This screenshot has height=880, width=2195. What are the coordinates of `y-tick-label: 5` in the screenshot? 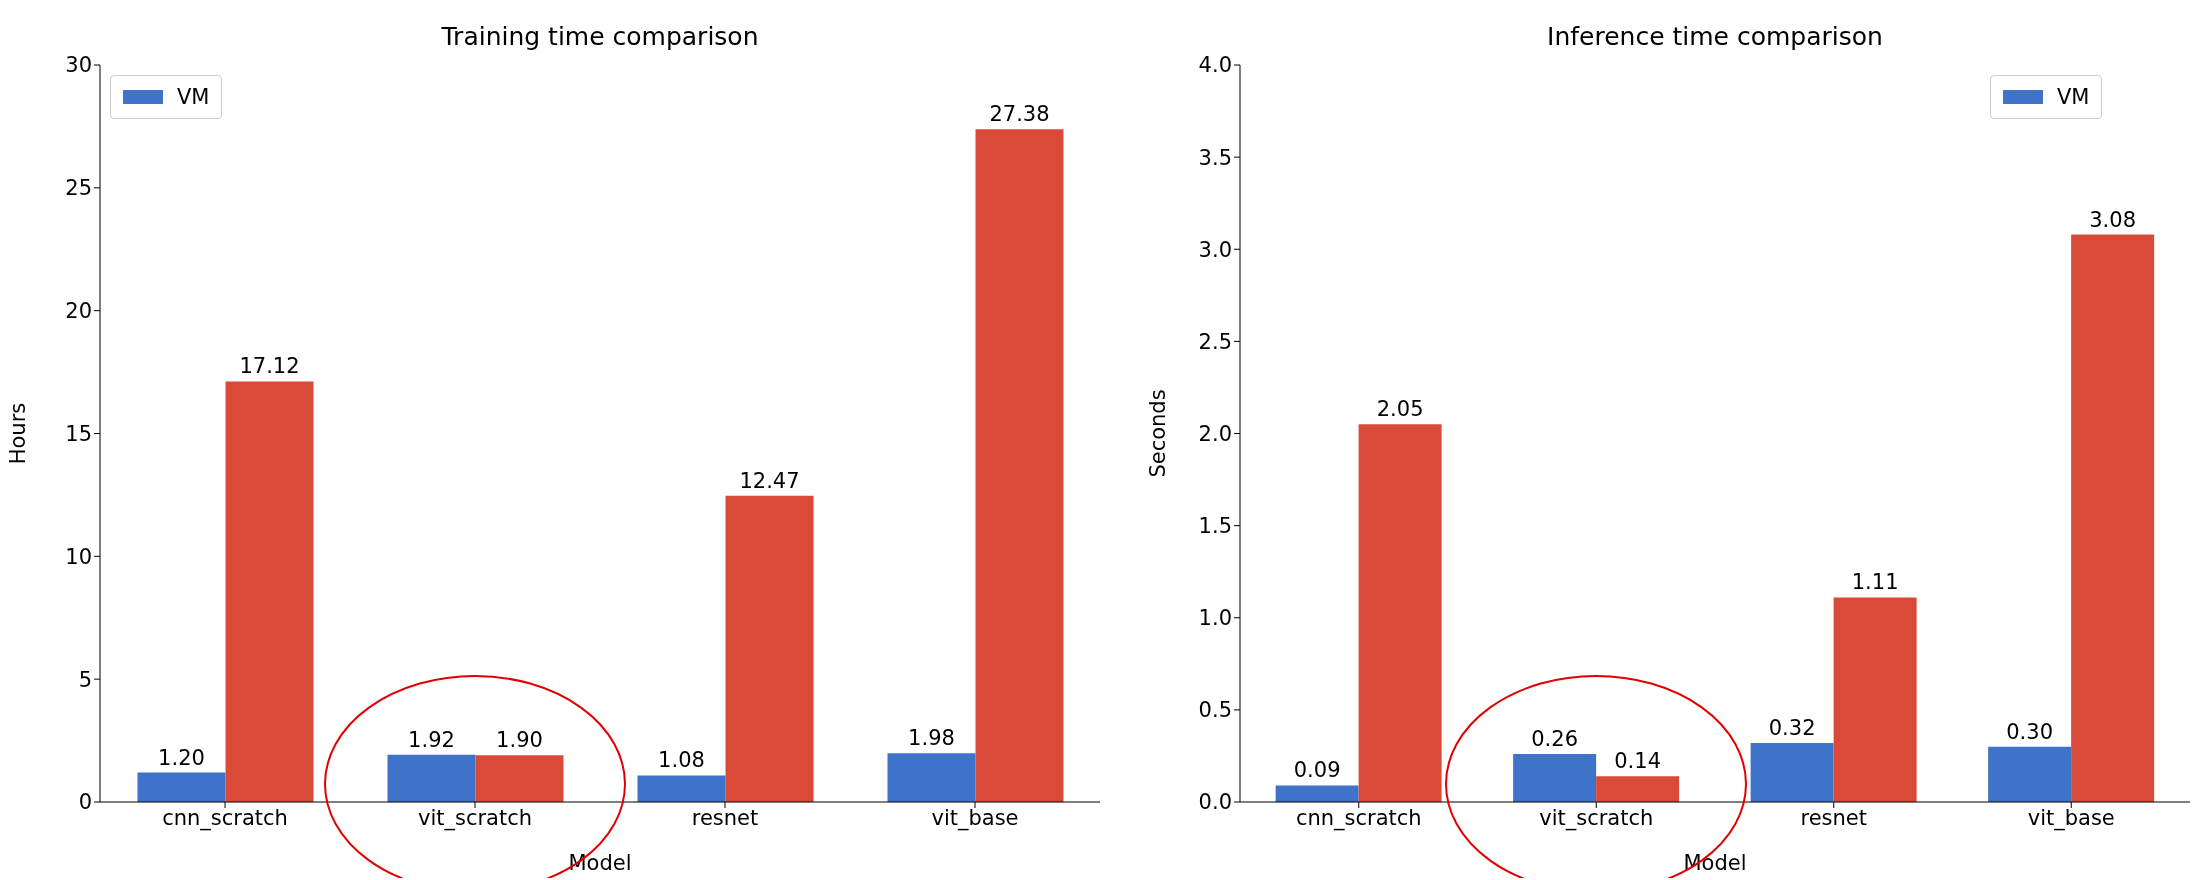 It's located at (85, 679).